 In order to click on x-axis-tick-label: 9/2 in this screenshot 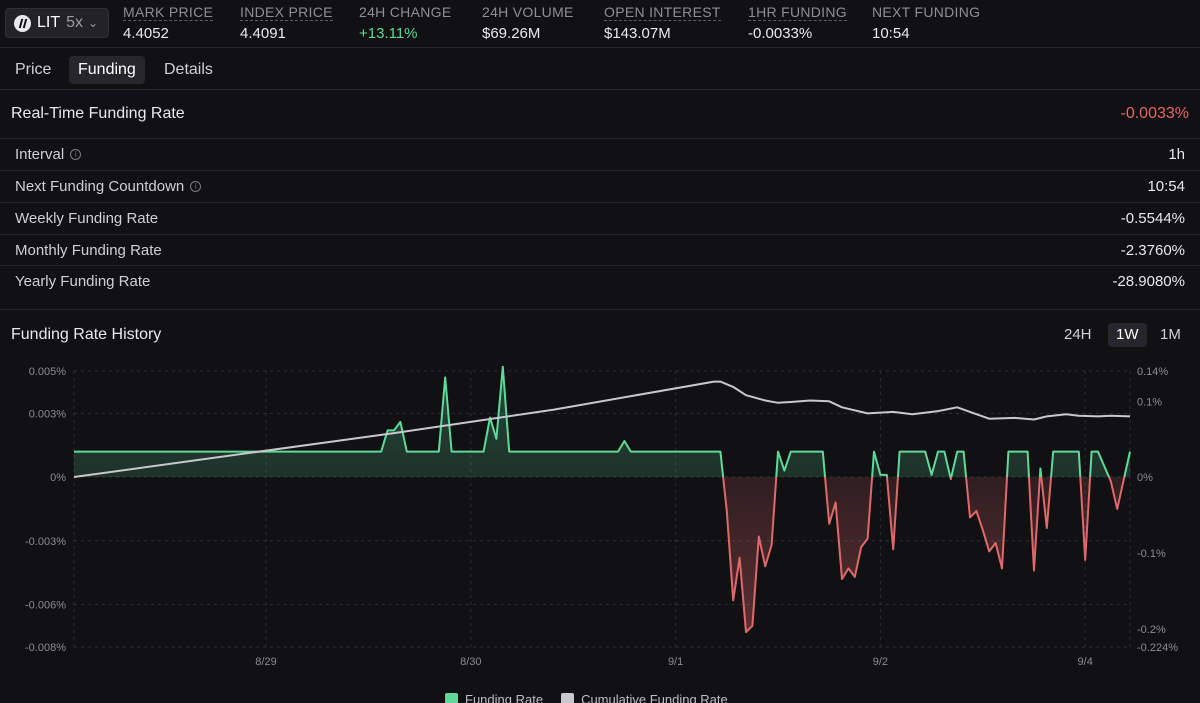, I will do `click(880, 662)`.